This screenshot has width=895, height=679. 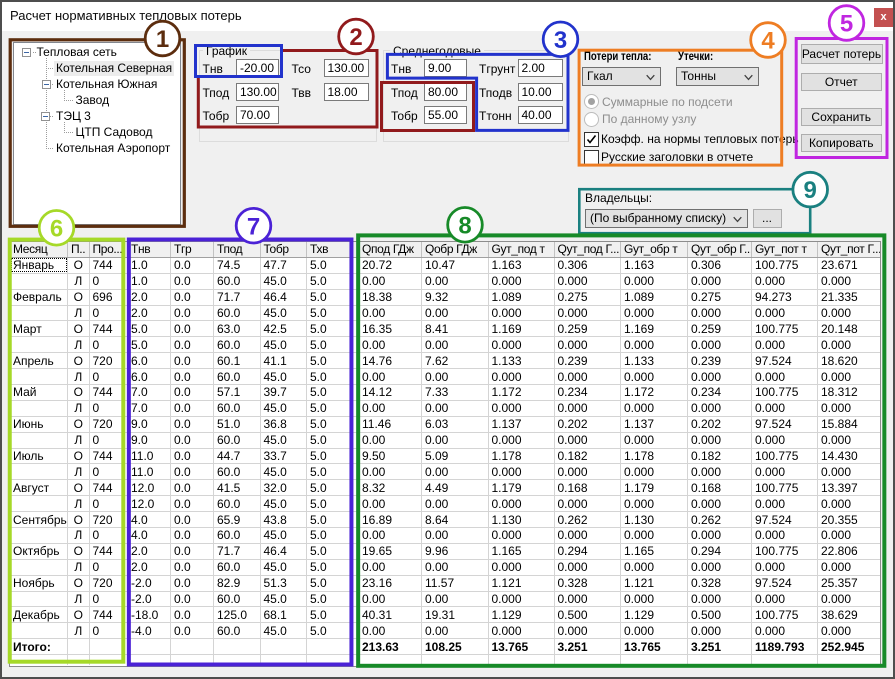 What do you see at coordinates (810, 190) in the screenshot?
I see `svg-text: 9` at bounding box center [810, 190].